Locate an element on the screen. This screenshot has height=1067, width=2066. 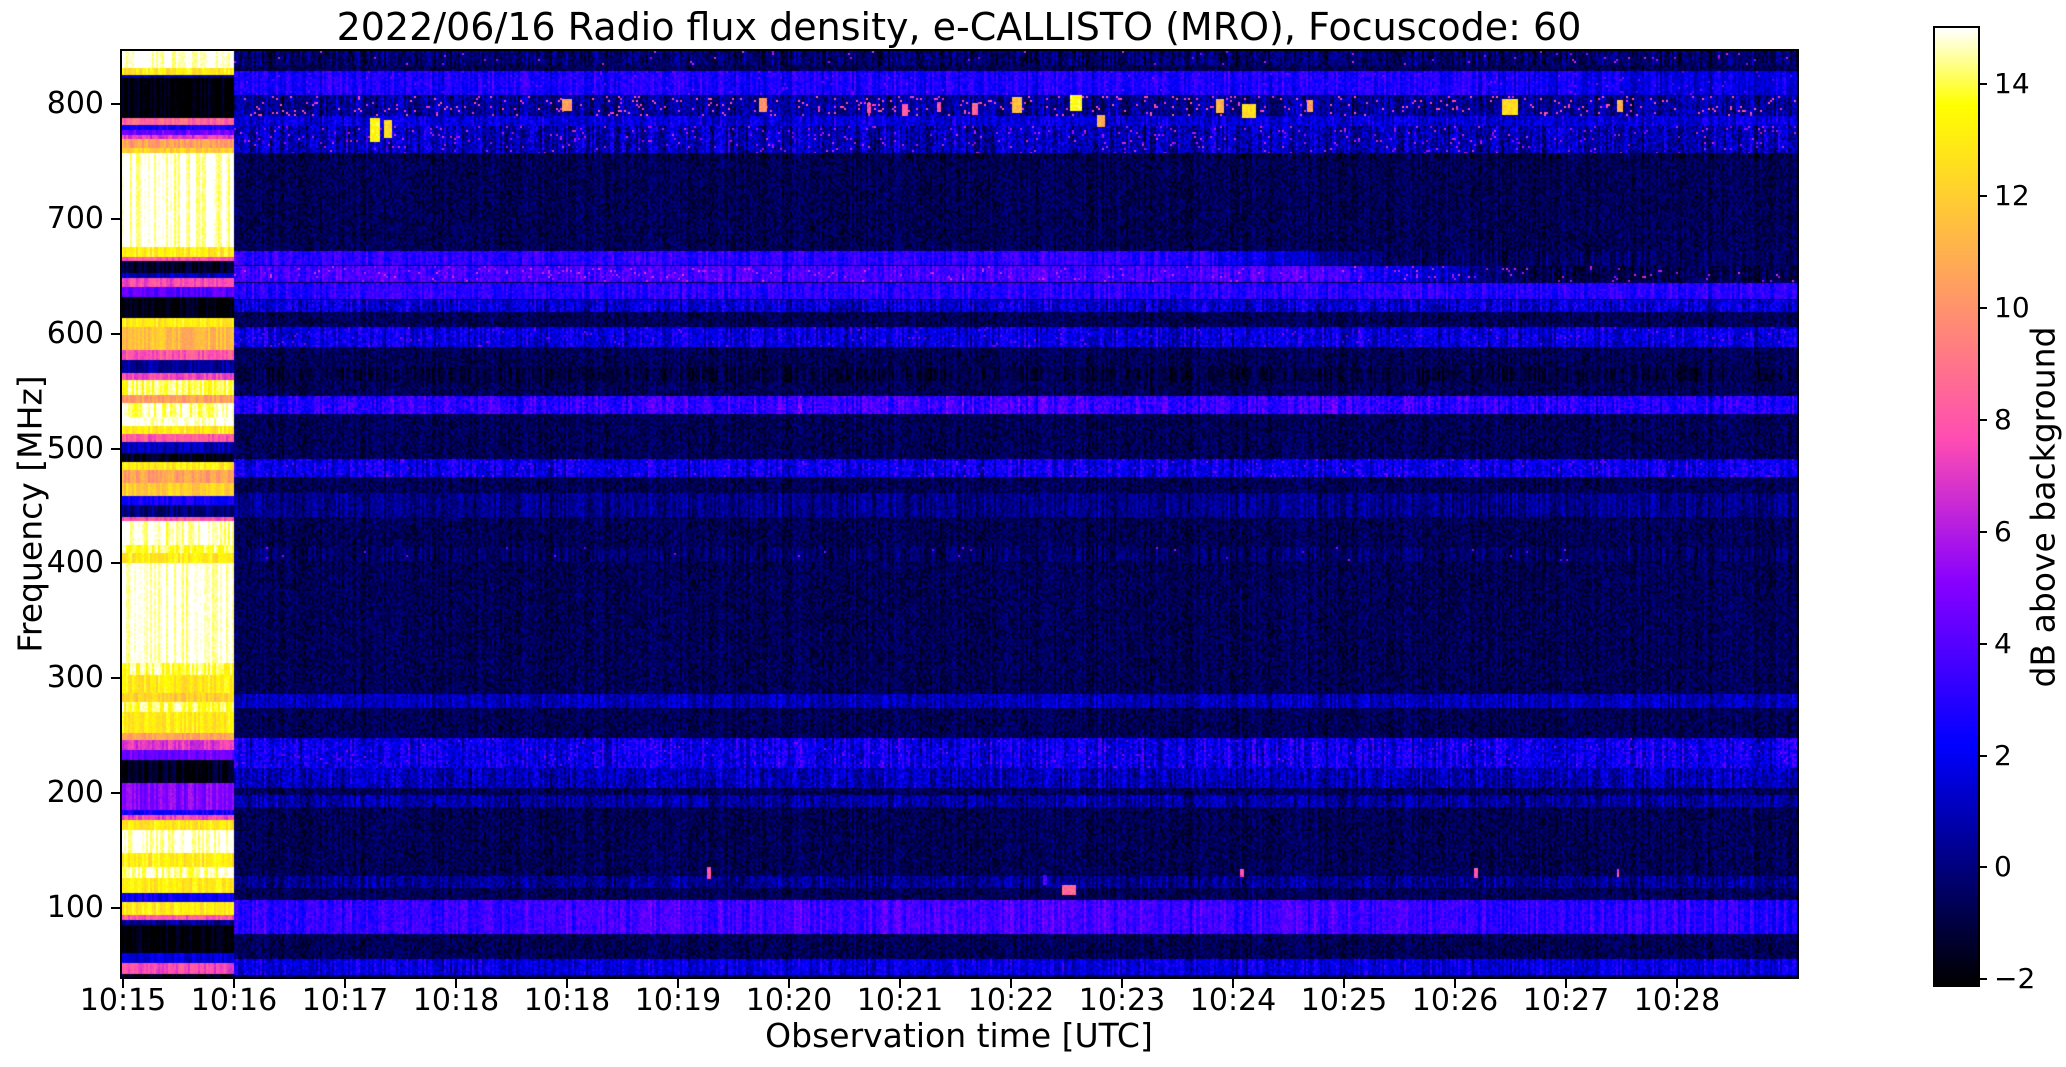
x-tick-label: 10:28 is located at coordinates (1677, 1000).